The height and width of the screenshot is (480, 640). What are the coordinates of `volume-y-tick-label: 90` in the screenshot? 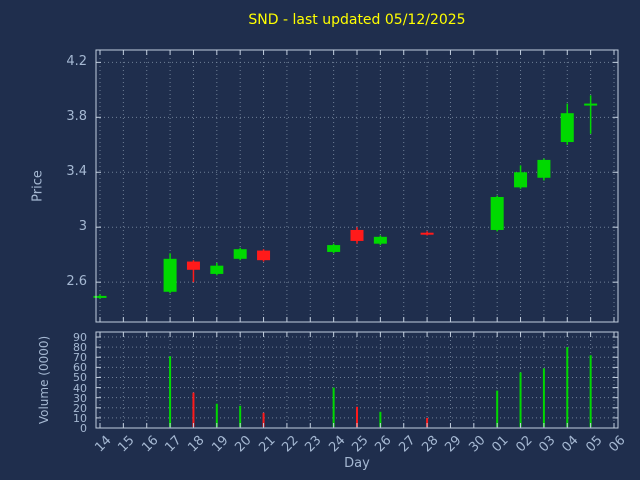 It's located at (80, 338).